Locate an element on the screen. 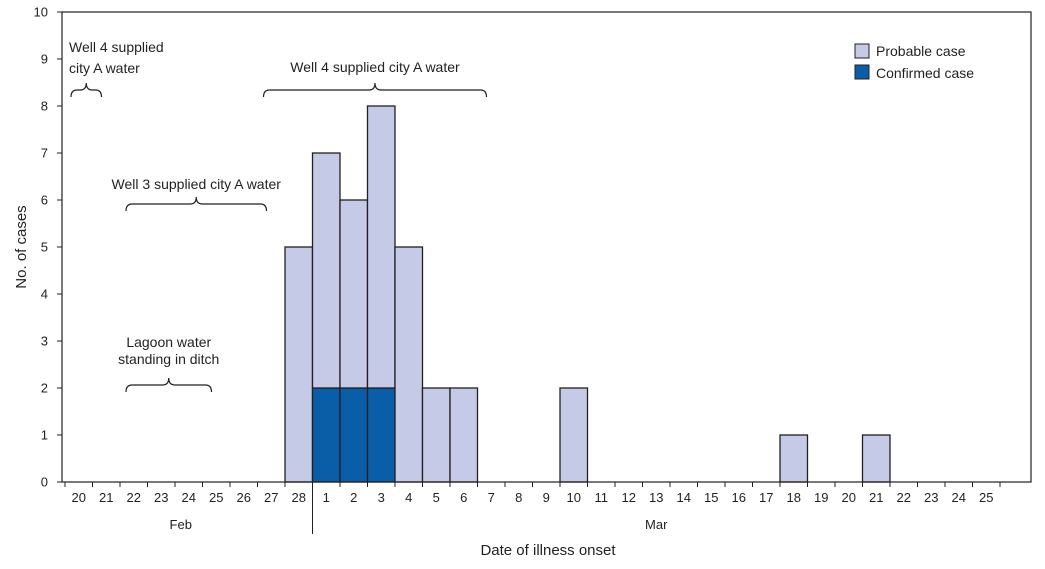  x-tick-label-23: 15 is located at coordinates (711, 497).